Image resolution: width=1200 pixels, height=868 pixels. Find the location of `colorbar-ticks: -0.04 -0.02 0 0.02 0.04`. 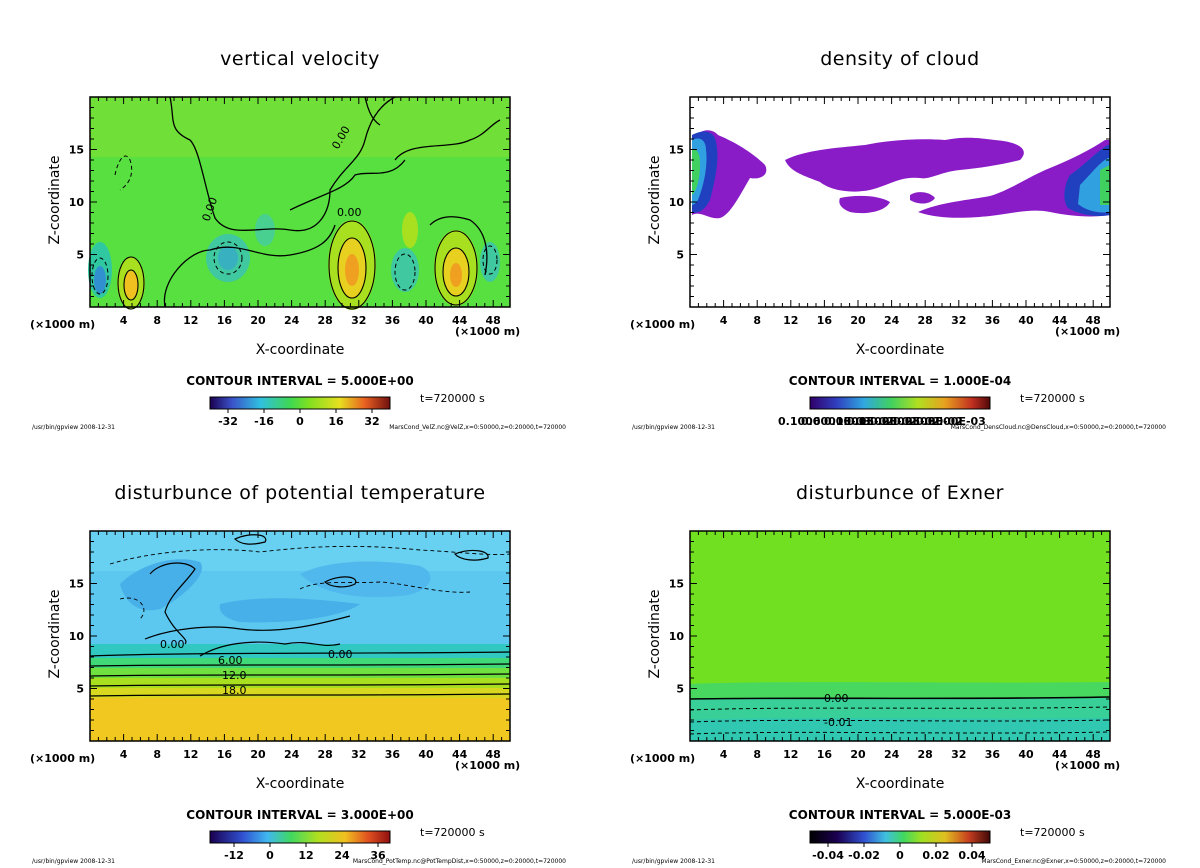

colorbar-ticks: -0.04 -0.02 0 0.02 0.04 is located at coordinates (899, 852).